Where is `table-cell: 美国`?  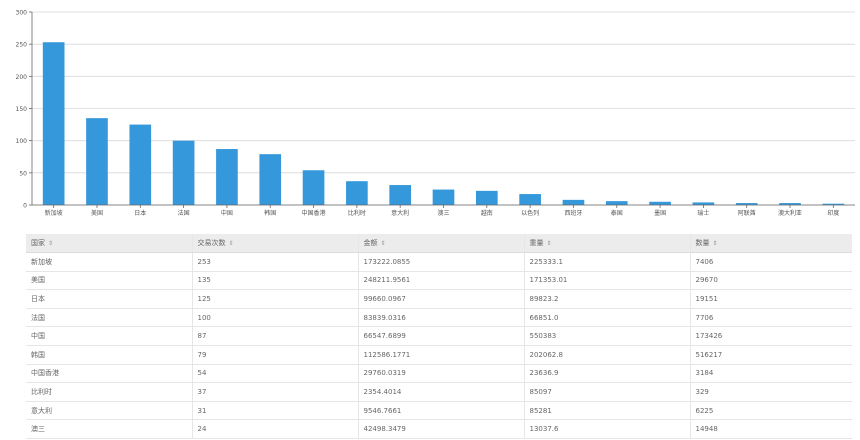
table-cell: 美国 is located at coordinates (109, 281).